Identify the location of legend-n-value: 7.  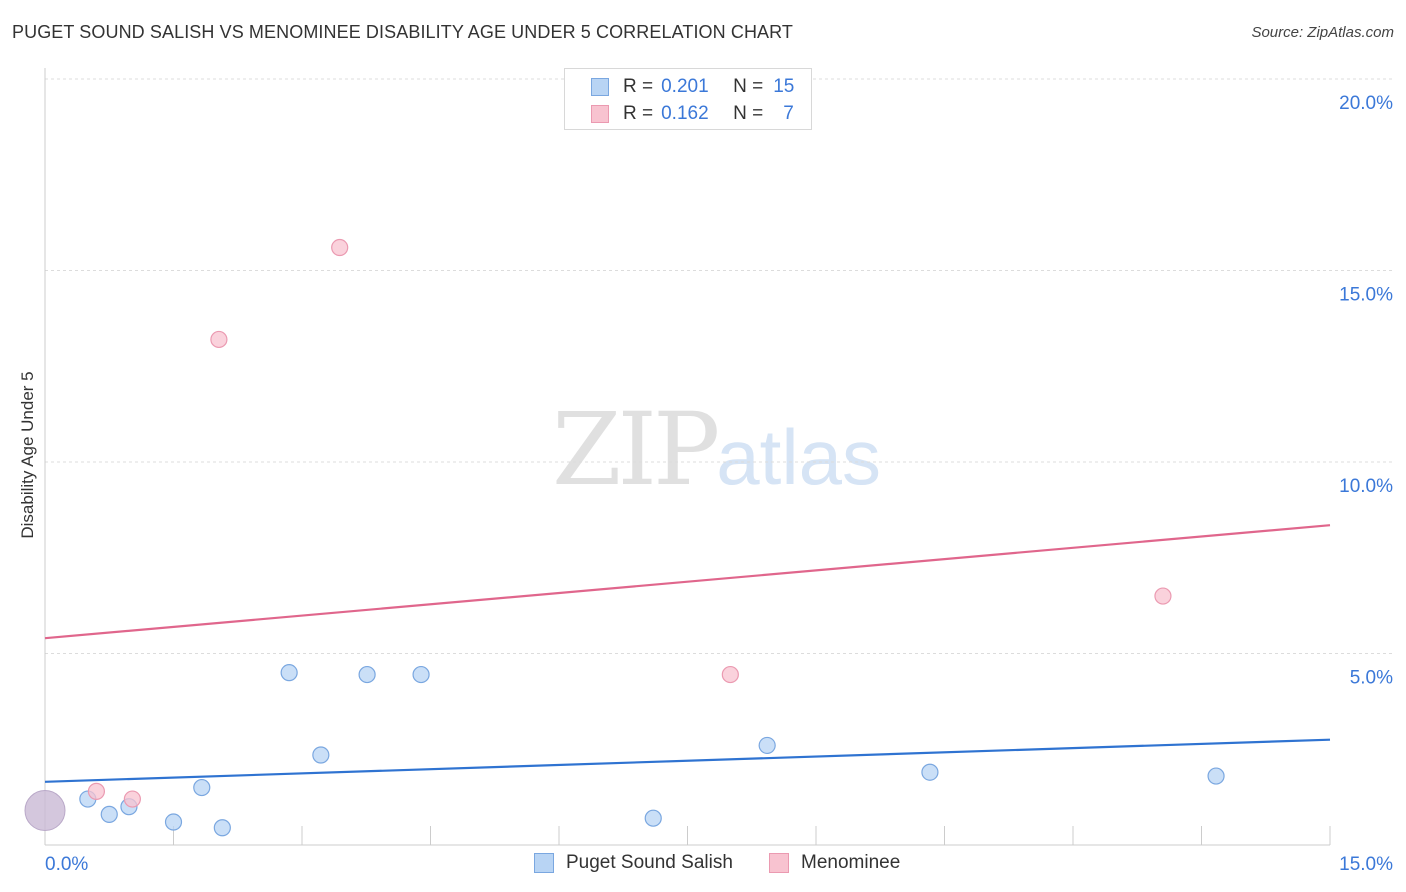
(788, 113).